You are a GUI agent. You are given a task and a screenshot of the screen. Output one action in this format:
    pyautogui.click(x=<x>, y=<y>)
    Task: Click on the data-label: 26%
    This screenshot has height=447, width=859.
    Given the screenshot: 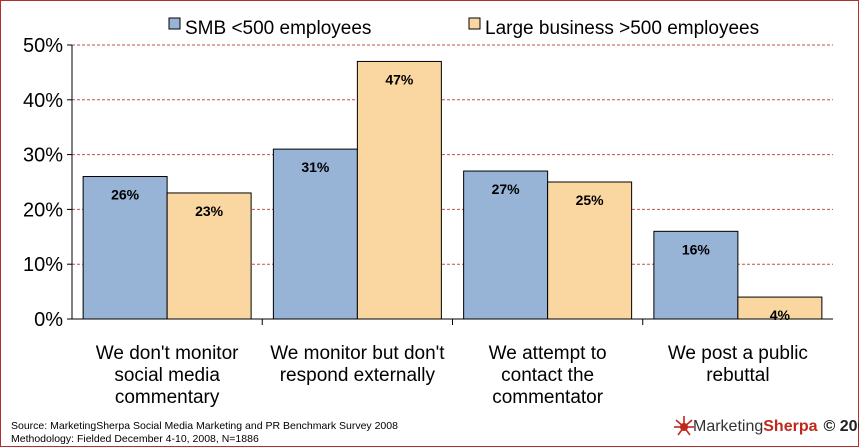 What is the action you would take?
    pyautogui.click(x=125, y=195)
    